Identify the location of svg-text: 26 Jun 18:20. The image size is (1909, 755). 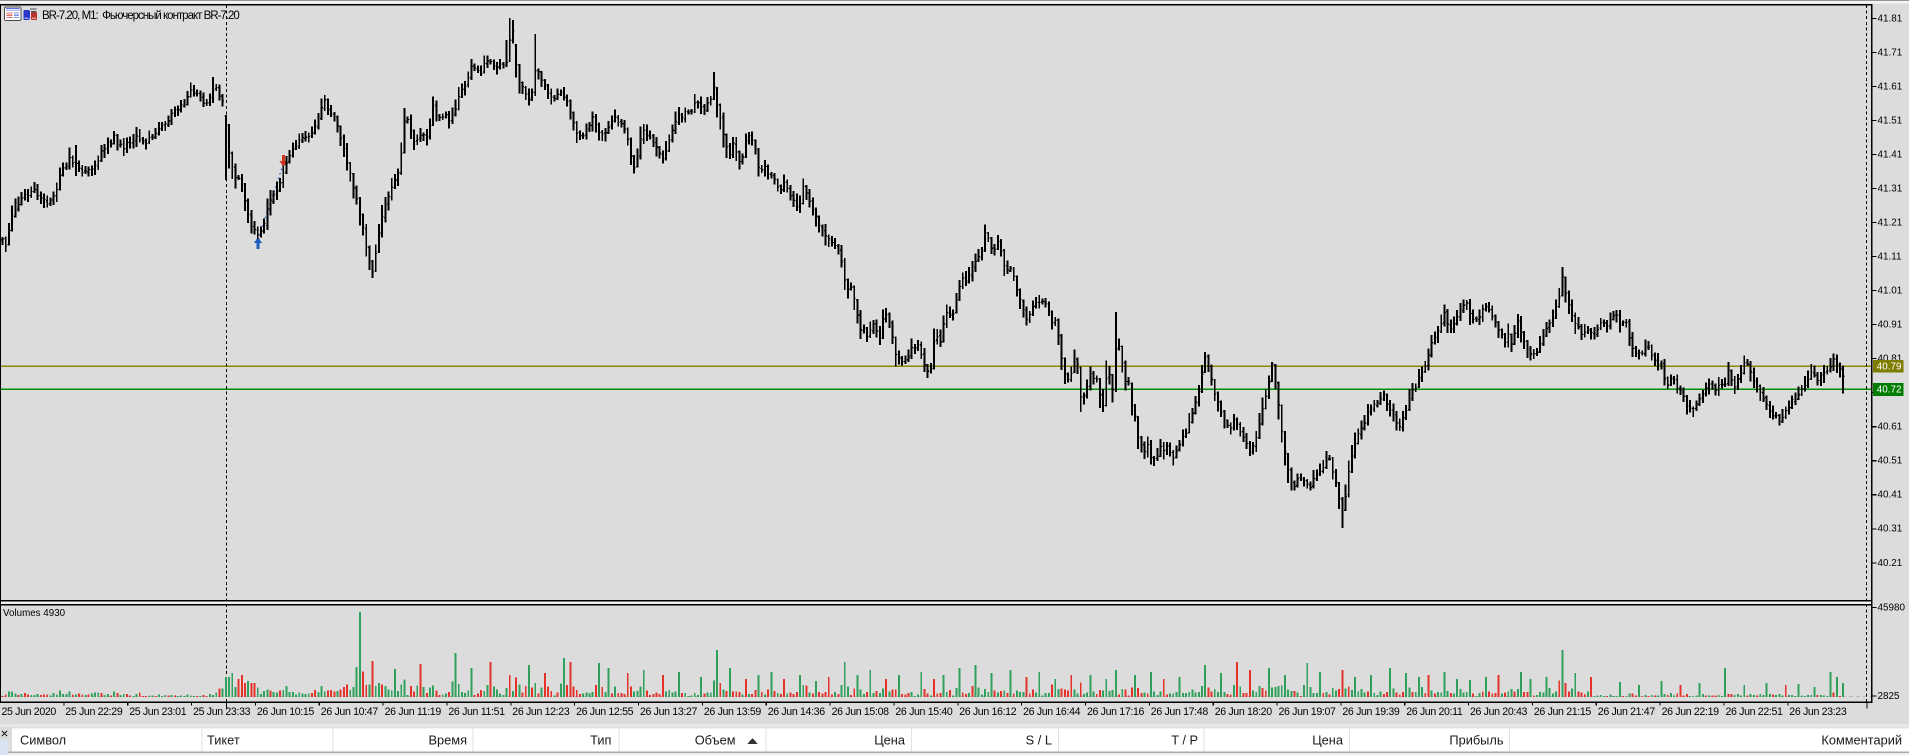
(1244, 712).